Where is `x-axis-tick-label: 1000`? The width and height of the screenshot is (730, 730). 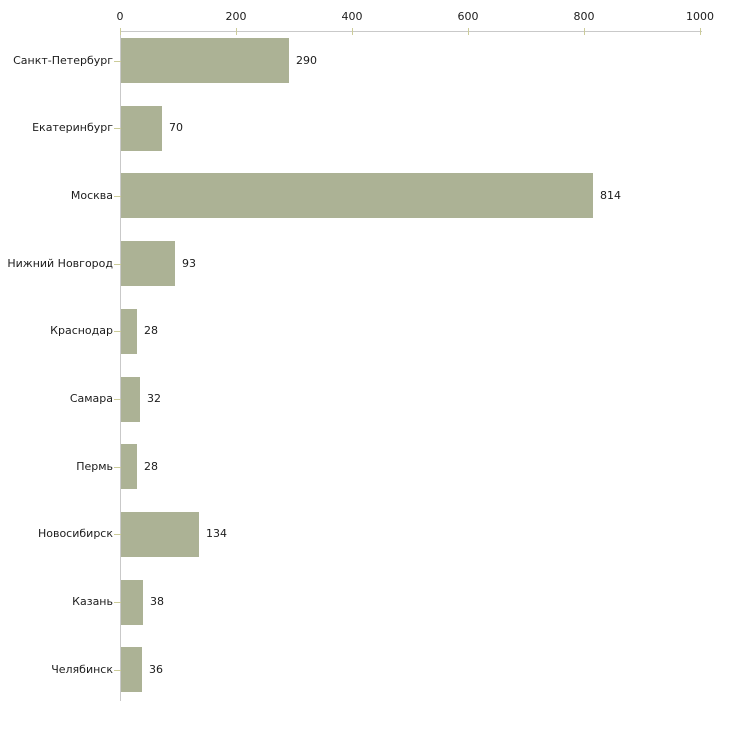
x-axis-tick-label: 1000 is located at coordinates (700, 16).